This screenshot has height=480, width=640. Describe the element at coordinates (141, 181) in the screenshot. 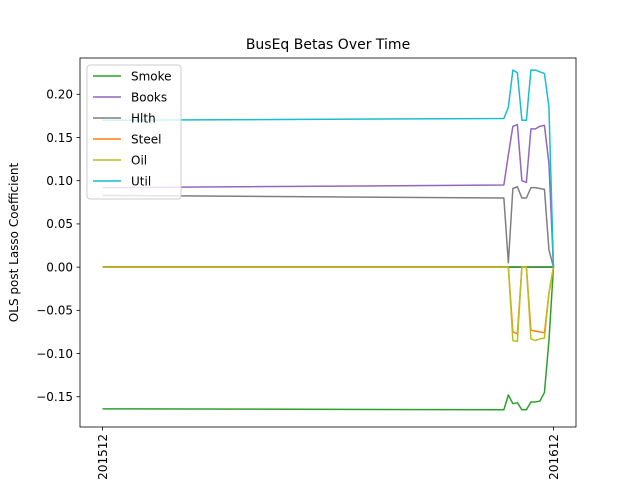

I see `legend-label-util: Util` at that location.